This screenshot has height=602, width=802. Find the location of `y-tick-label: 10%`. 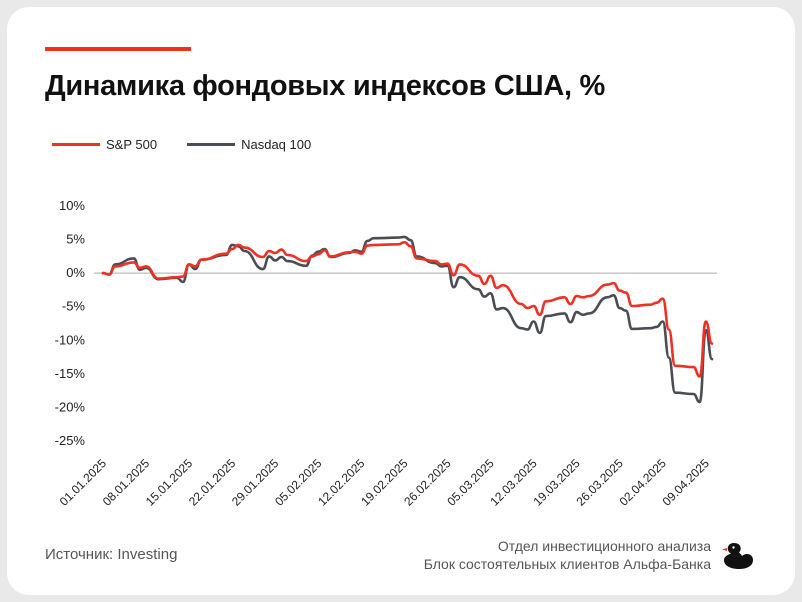

y-tick-label: 10% is located at coordinates (72, 205).